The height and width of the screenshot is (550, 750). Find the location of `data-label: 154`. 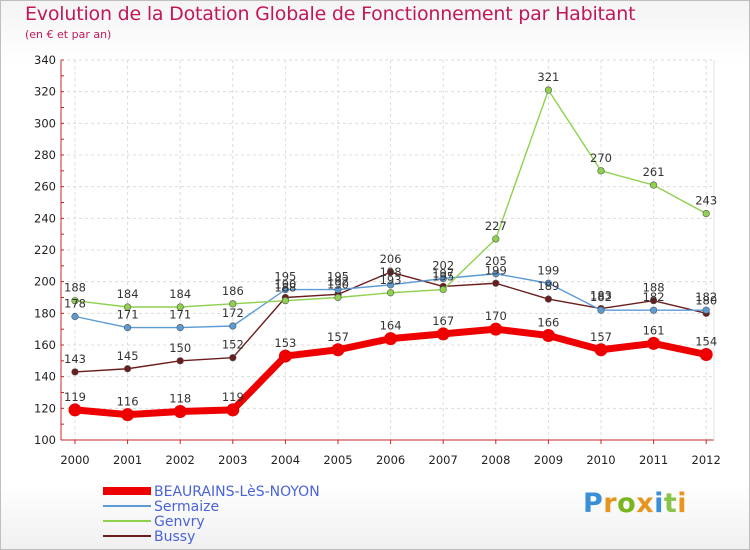

data-label: 154 is located at coordinates (706, 342).